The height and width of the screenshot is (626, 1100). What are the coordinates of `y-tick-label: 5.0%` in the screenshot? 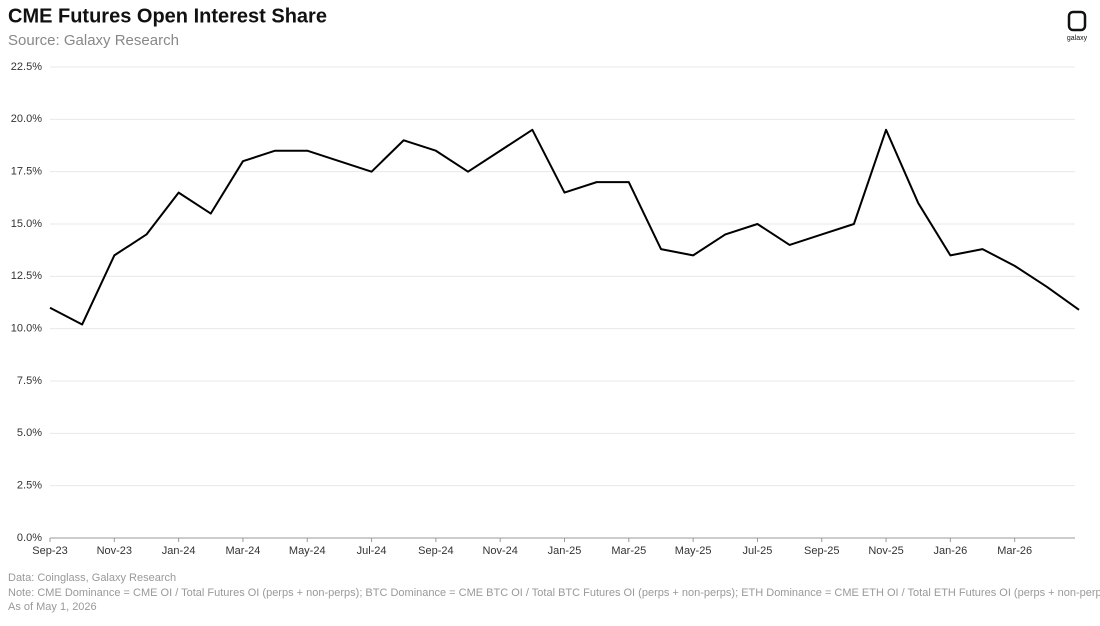 It's located at (29, 433).